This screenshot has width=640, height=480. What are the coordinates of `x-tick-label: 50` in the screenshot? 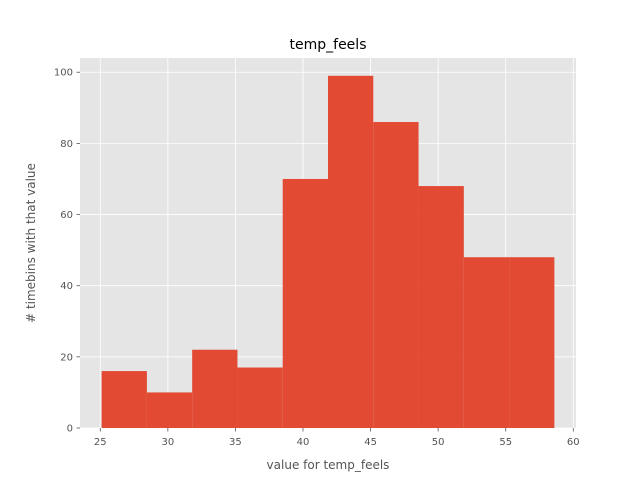 It's located at (438, 442).